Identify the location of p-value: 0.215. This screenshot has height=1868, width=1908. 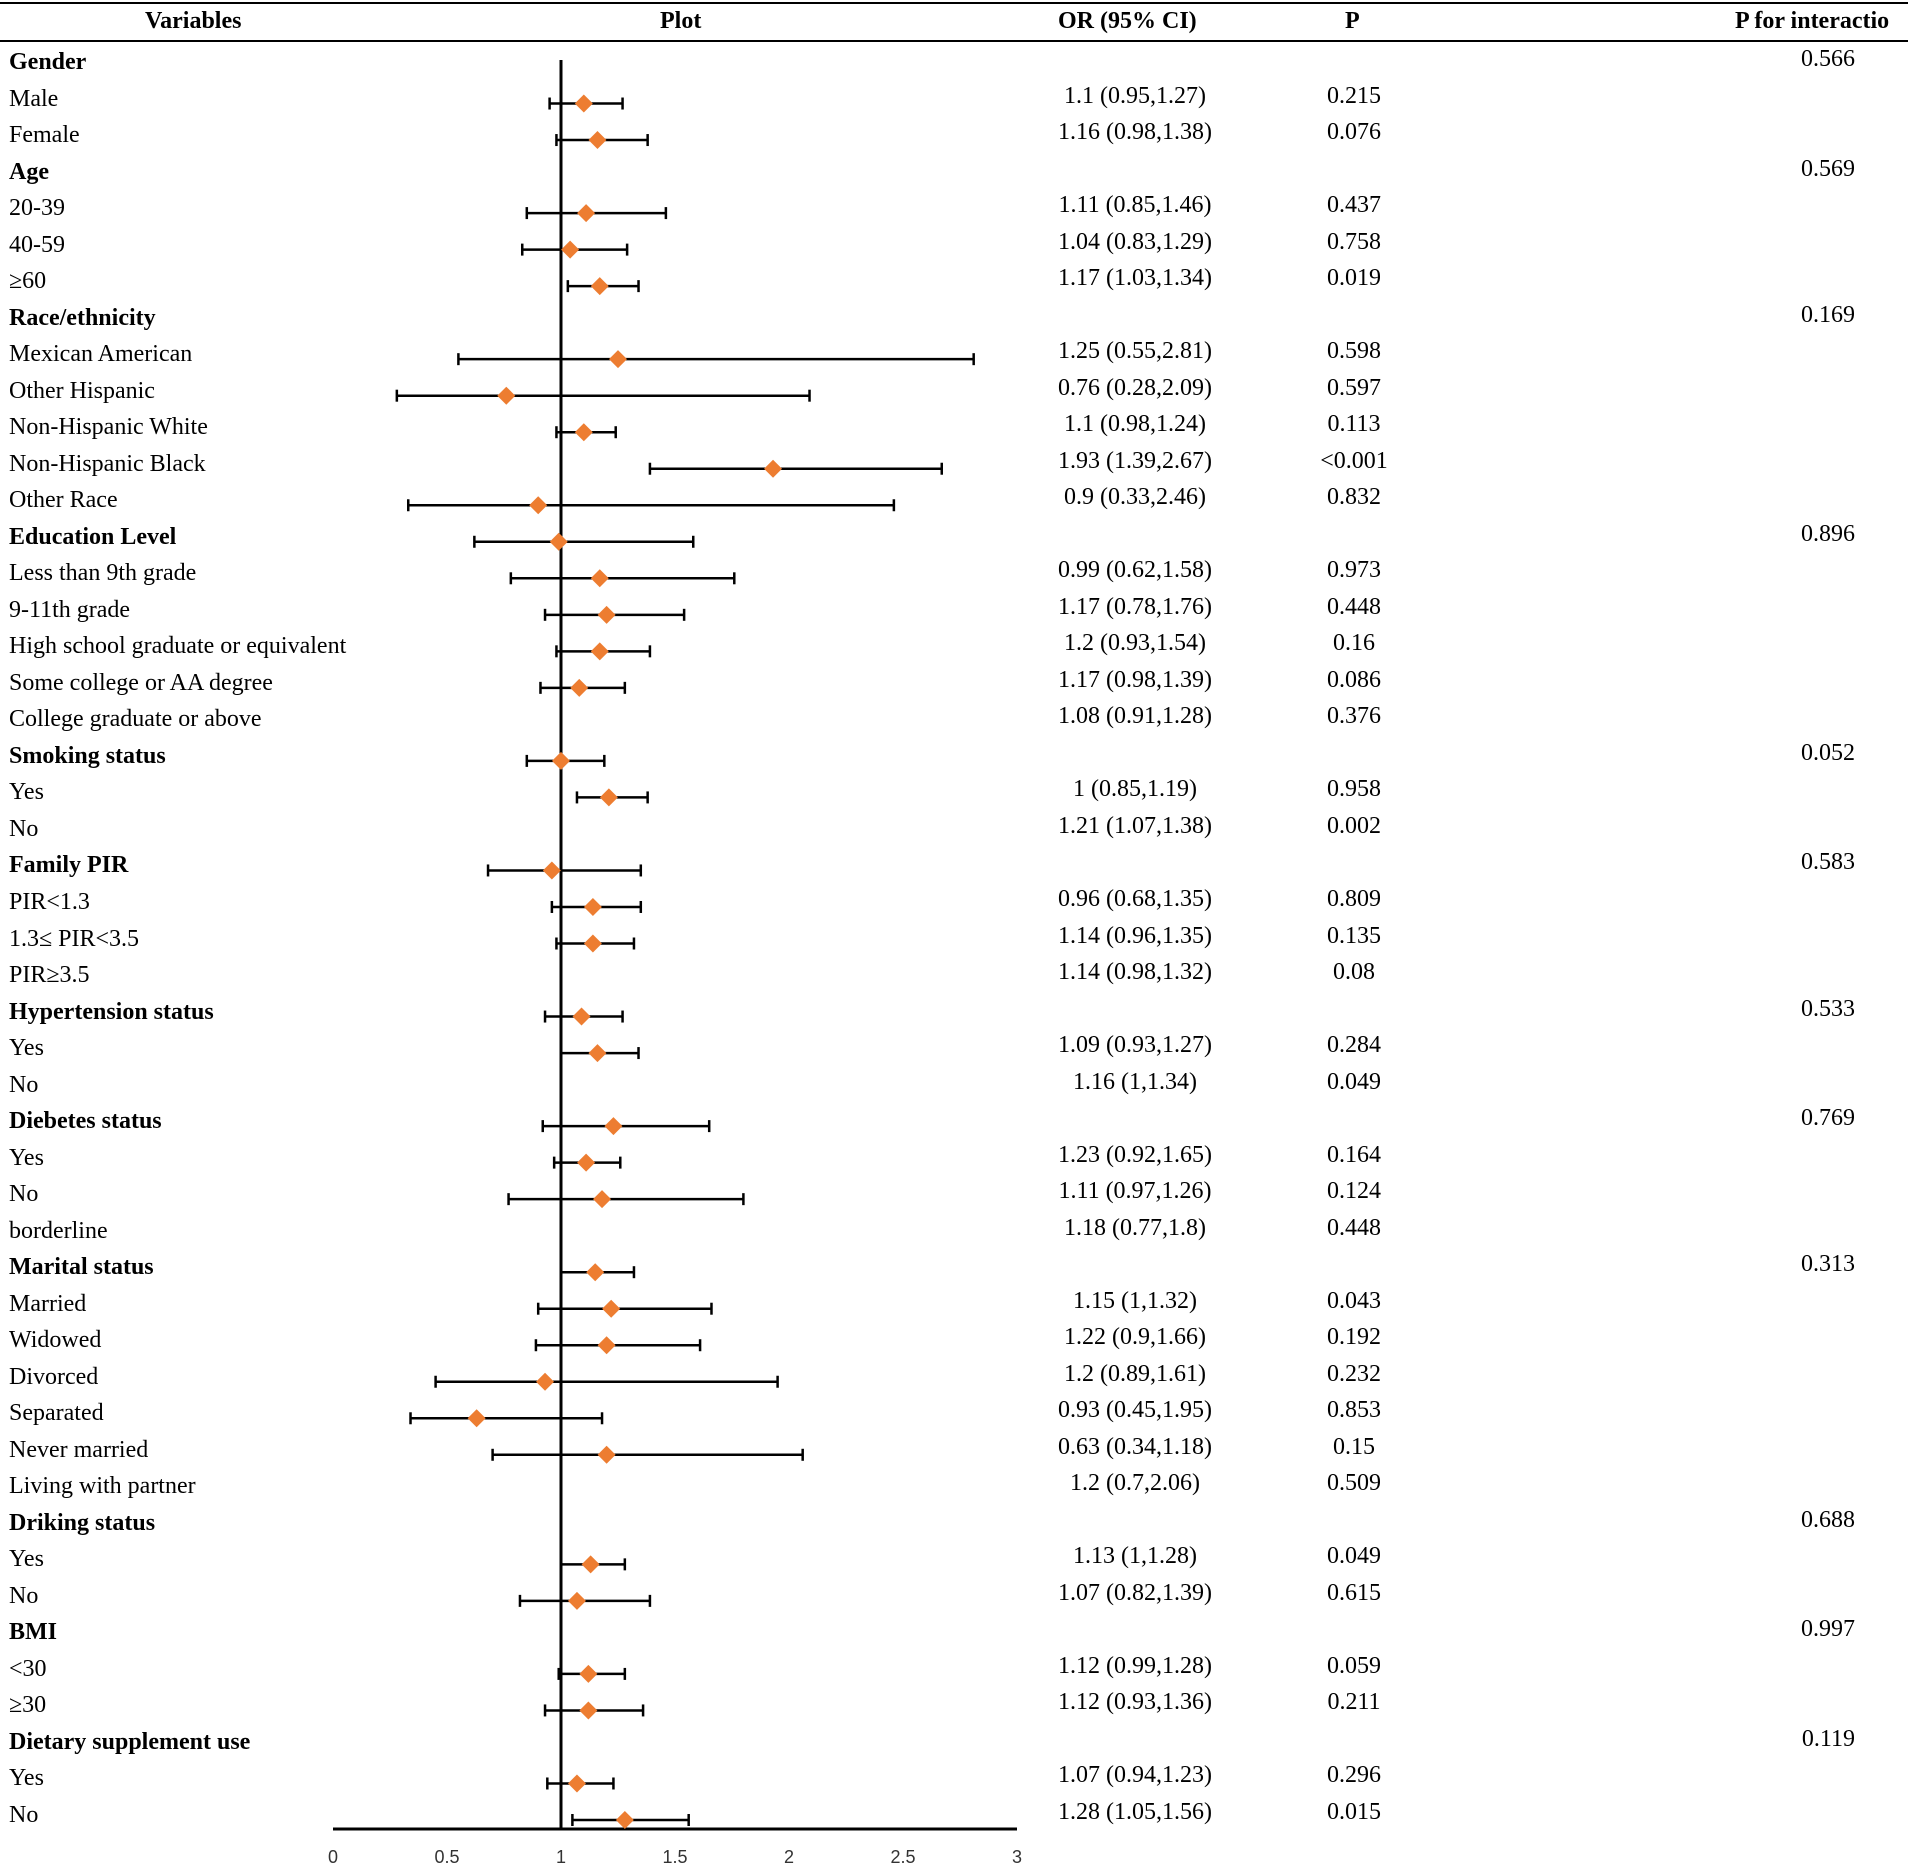
(1354, 95).